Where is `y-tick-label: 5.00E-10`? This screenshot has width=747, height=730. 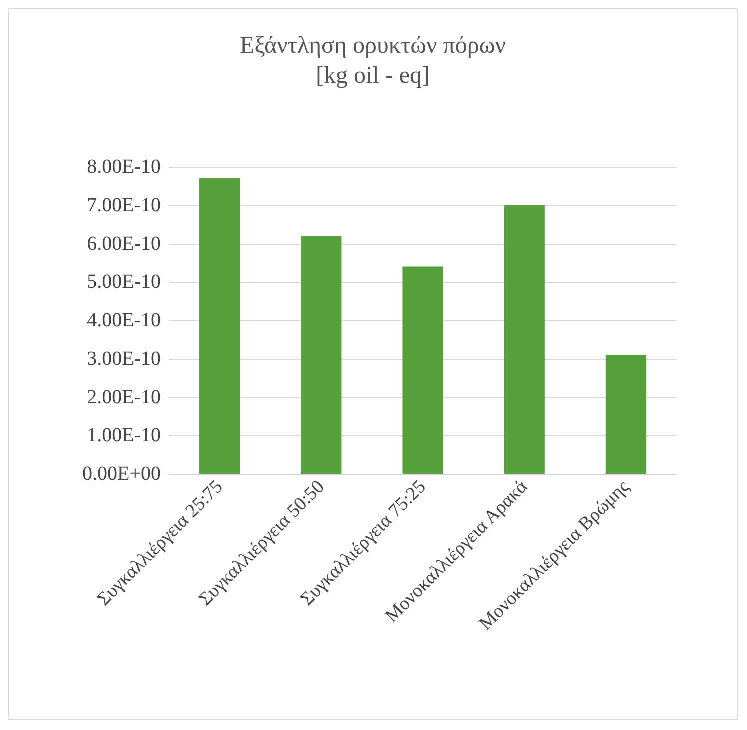
y-tick-label: 5.00E-10 is located at coordinates (124, 282).